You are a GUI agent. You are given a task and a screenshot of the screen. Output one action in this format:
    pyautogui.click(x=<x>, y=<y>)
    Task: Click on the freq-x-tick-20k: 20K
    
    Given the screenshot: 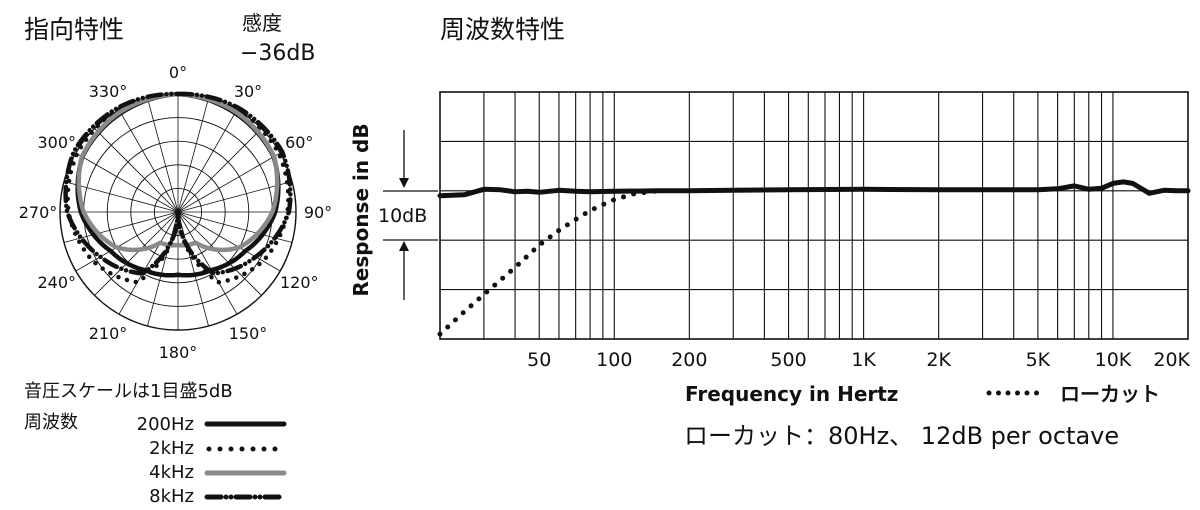 What is the action you would take?
    pyautogui.click(x=1171, y=360)
    